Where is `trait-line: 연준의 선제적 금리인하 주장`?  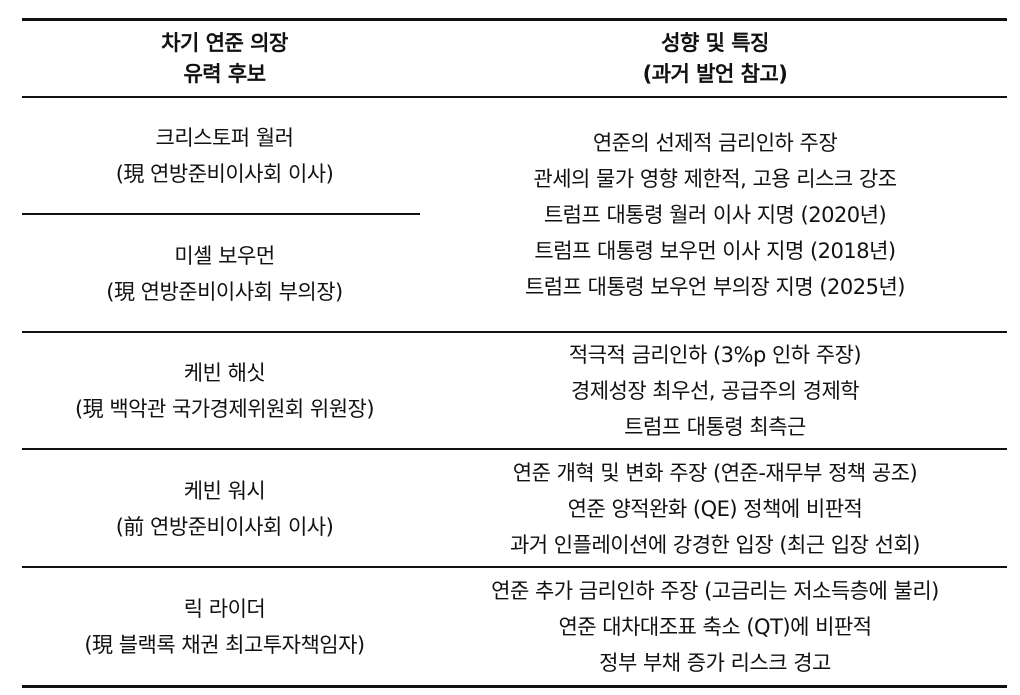
trait-line: 연준의 선제적 금리인하 주장 is located at coordinates (715, 143).